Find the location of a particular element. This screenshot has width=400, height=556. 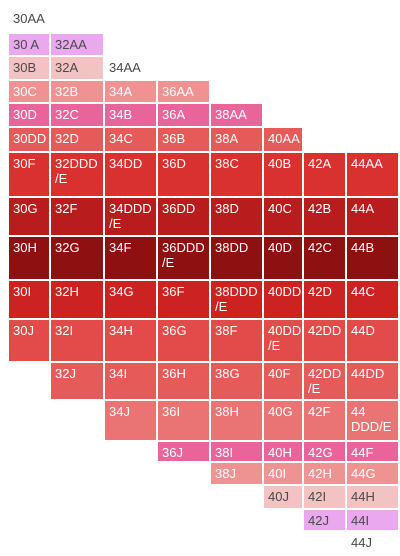

size-cell: 42C is located at coordinates (324, 258).